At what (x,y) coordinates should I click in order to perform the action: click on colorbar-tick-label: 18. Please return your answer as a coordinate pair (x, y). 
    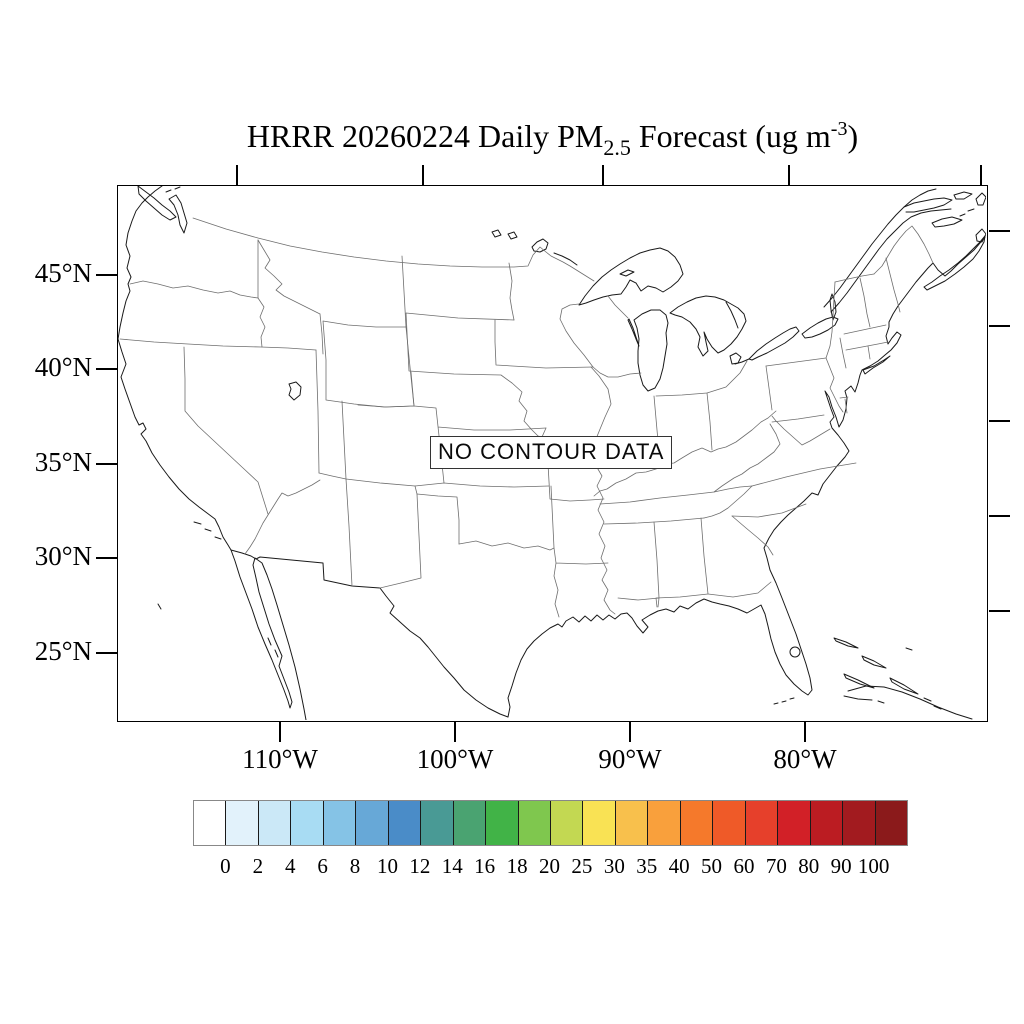
    Looking at the image, I should click on (517, 866).